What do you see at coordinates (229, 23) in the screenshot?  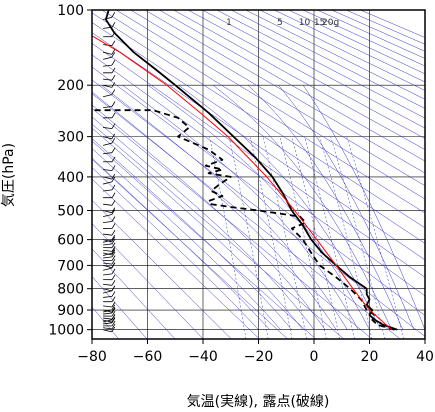 I see `mixing-ratio-label: 1` at bounding box center [229, 23].